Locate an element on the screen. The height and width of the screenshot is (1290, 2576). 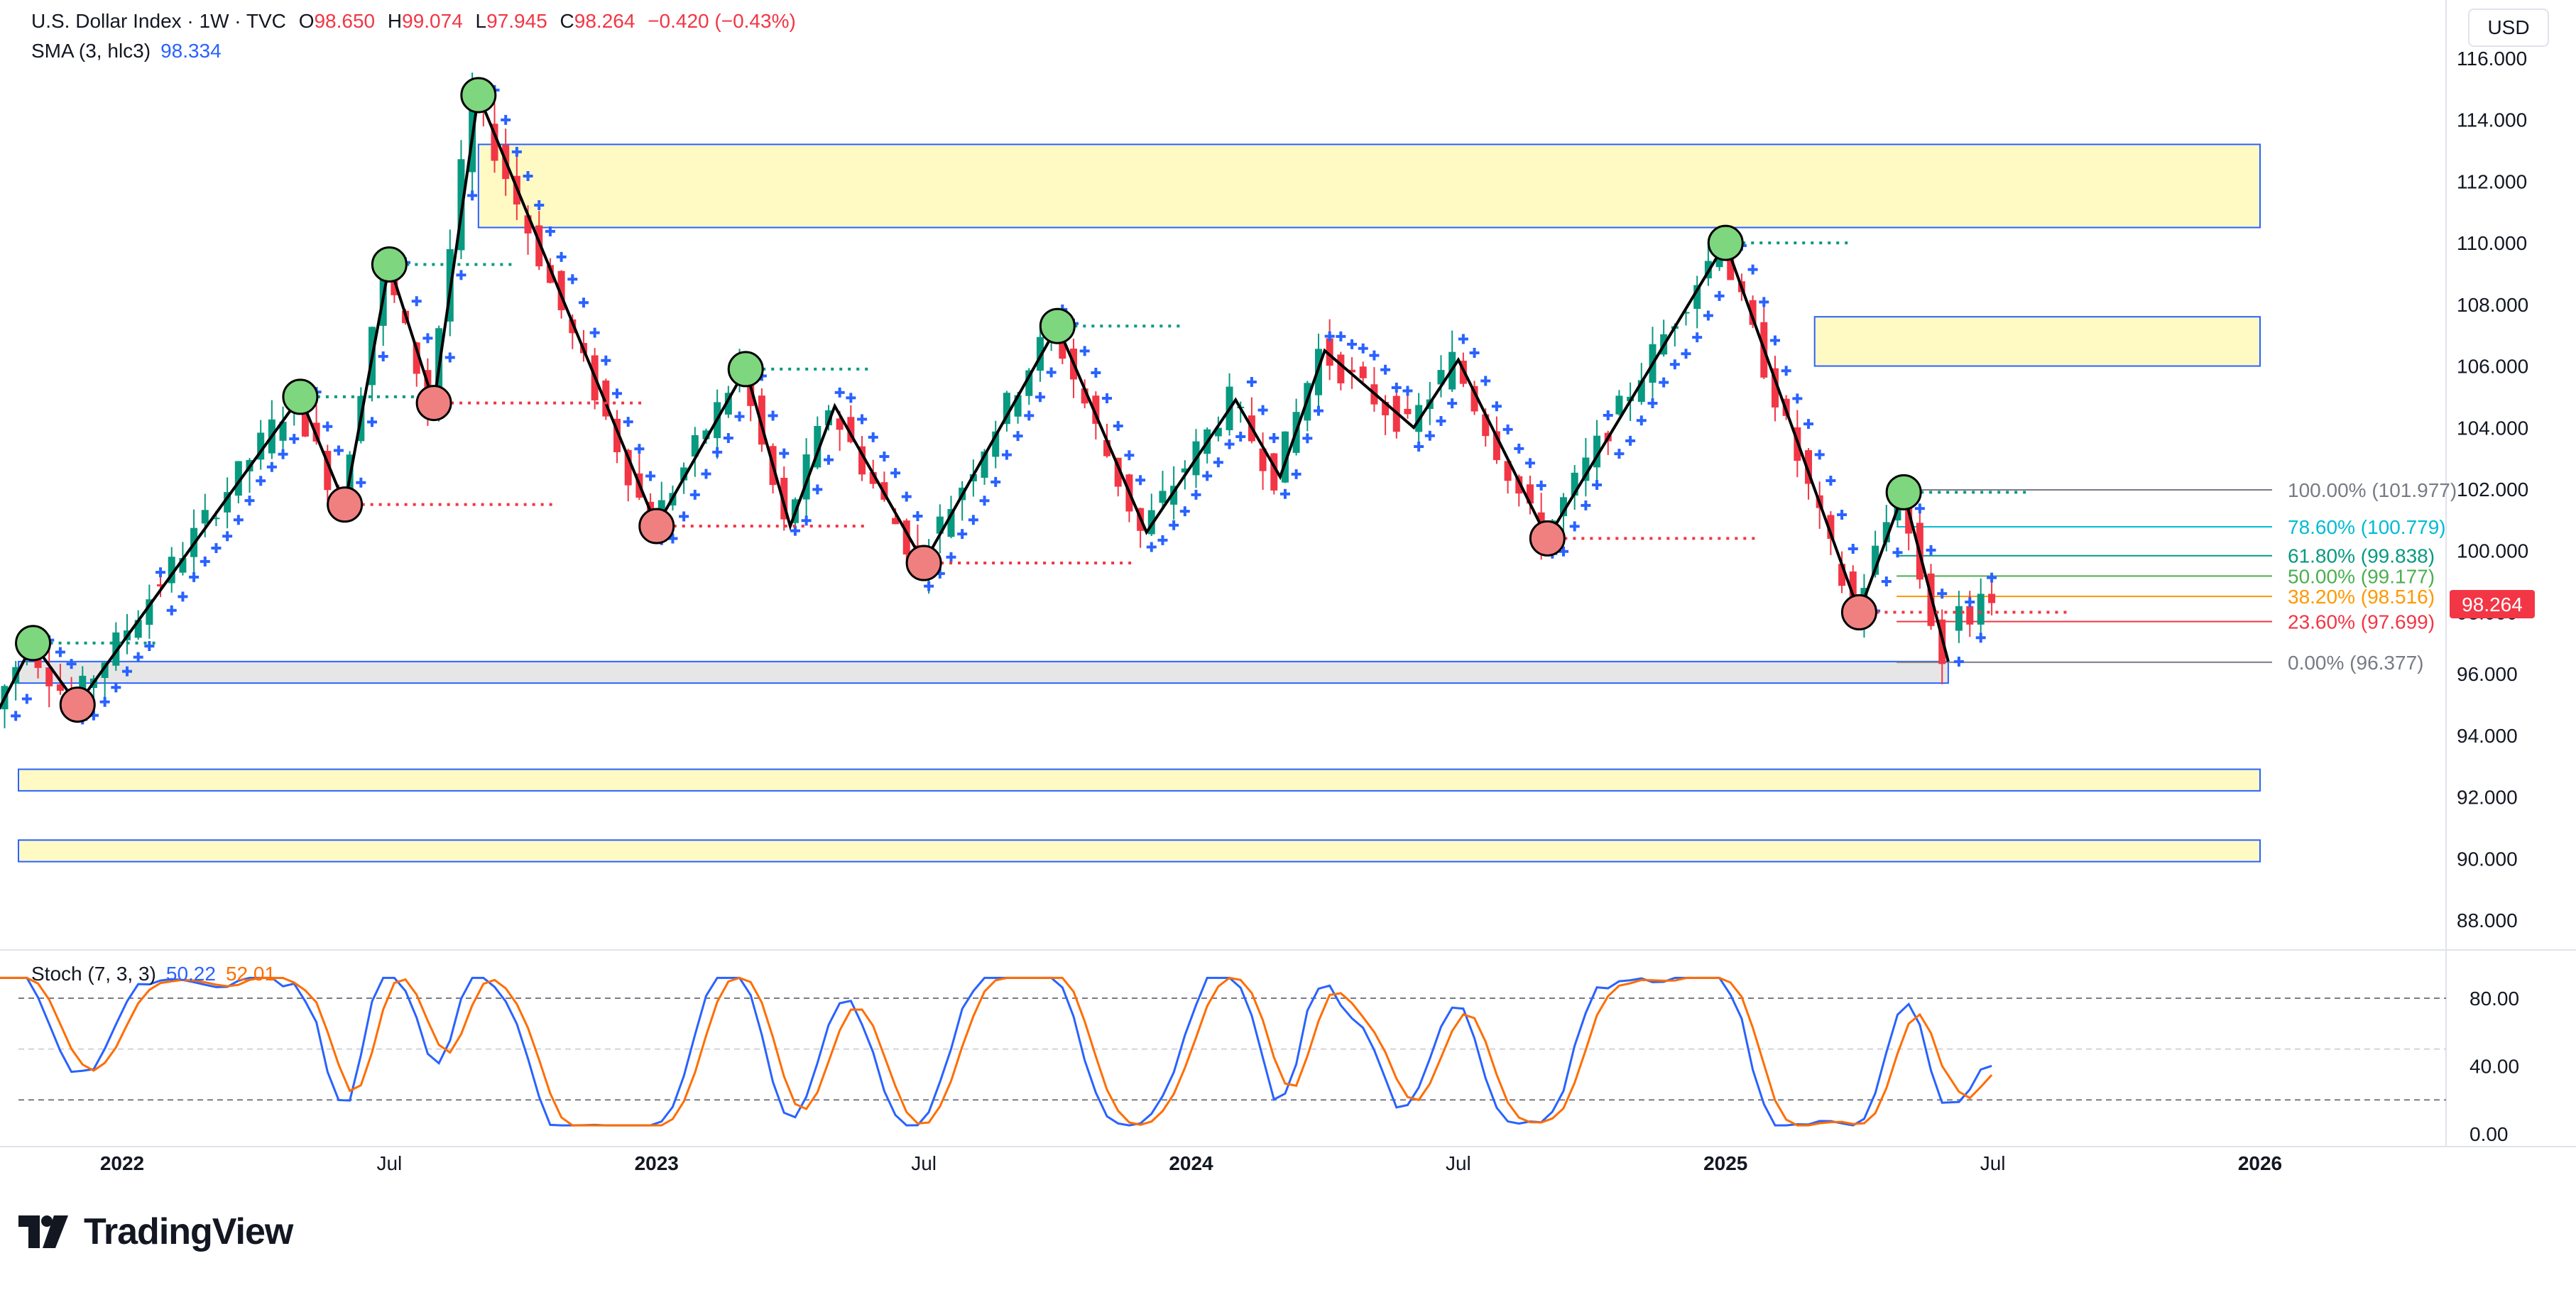
price-tick-label: 94.000 is located at coordinates (2487, 736).